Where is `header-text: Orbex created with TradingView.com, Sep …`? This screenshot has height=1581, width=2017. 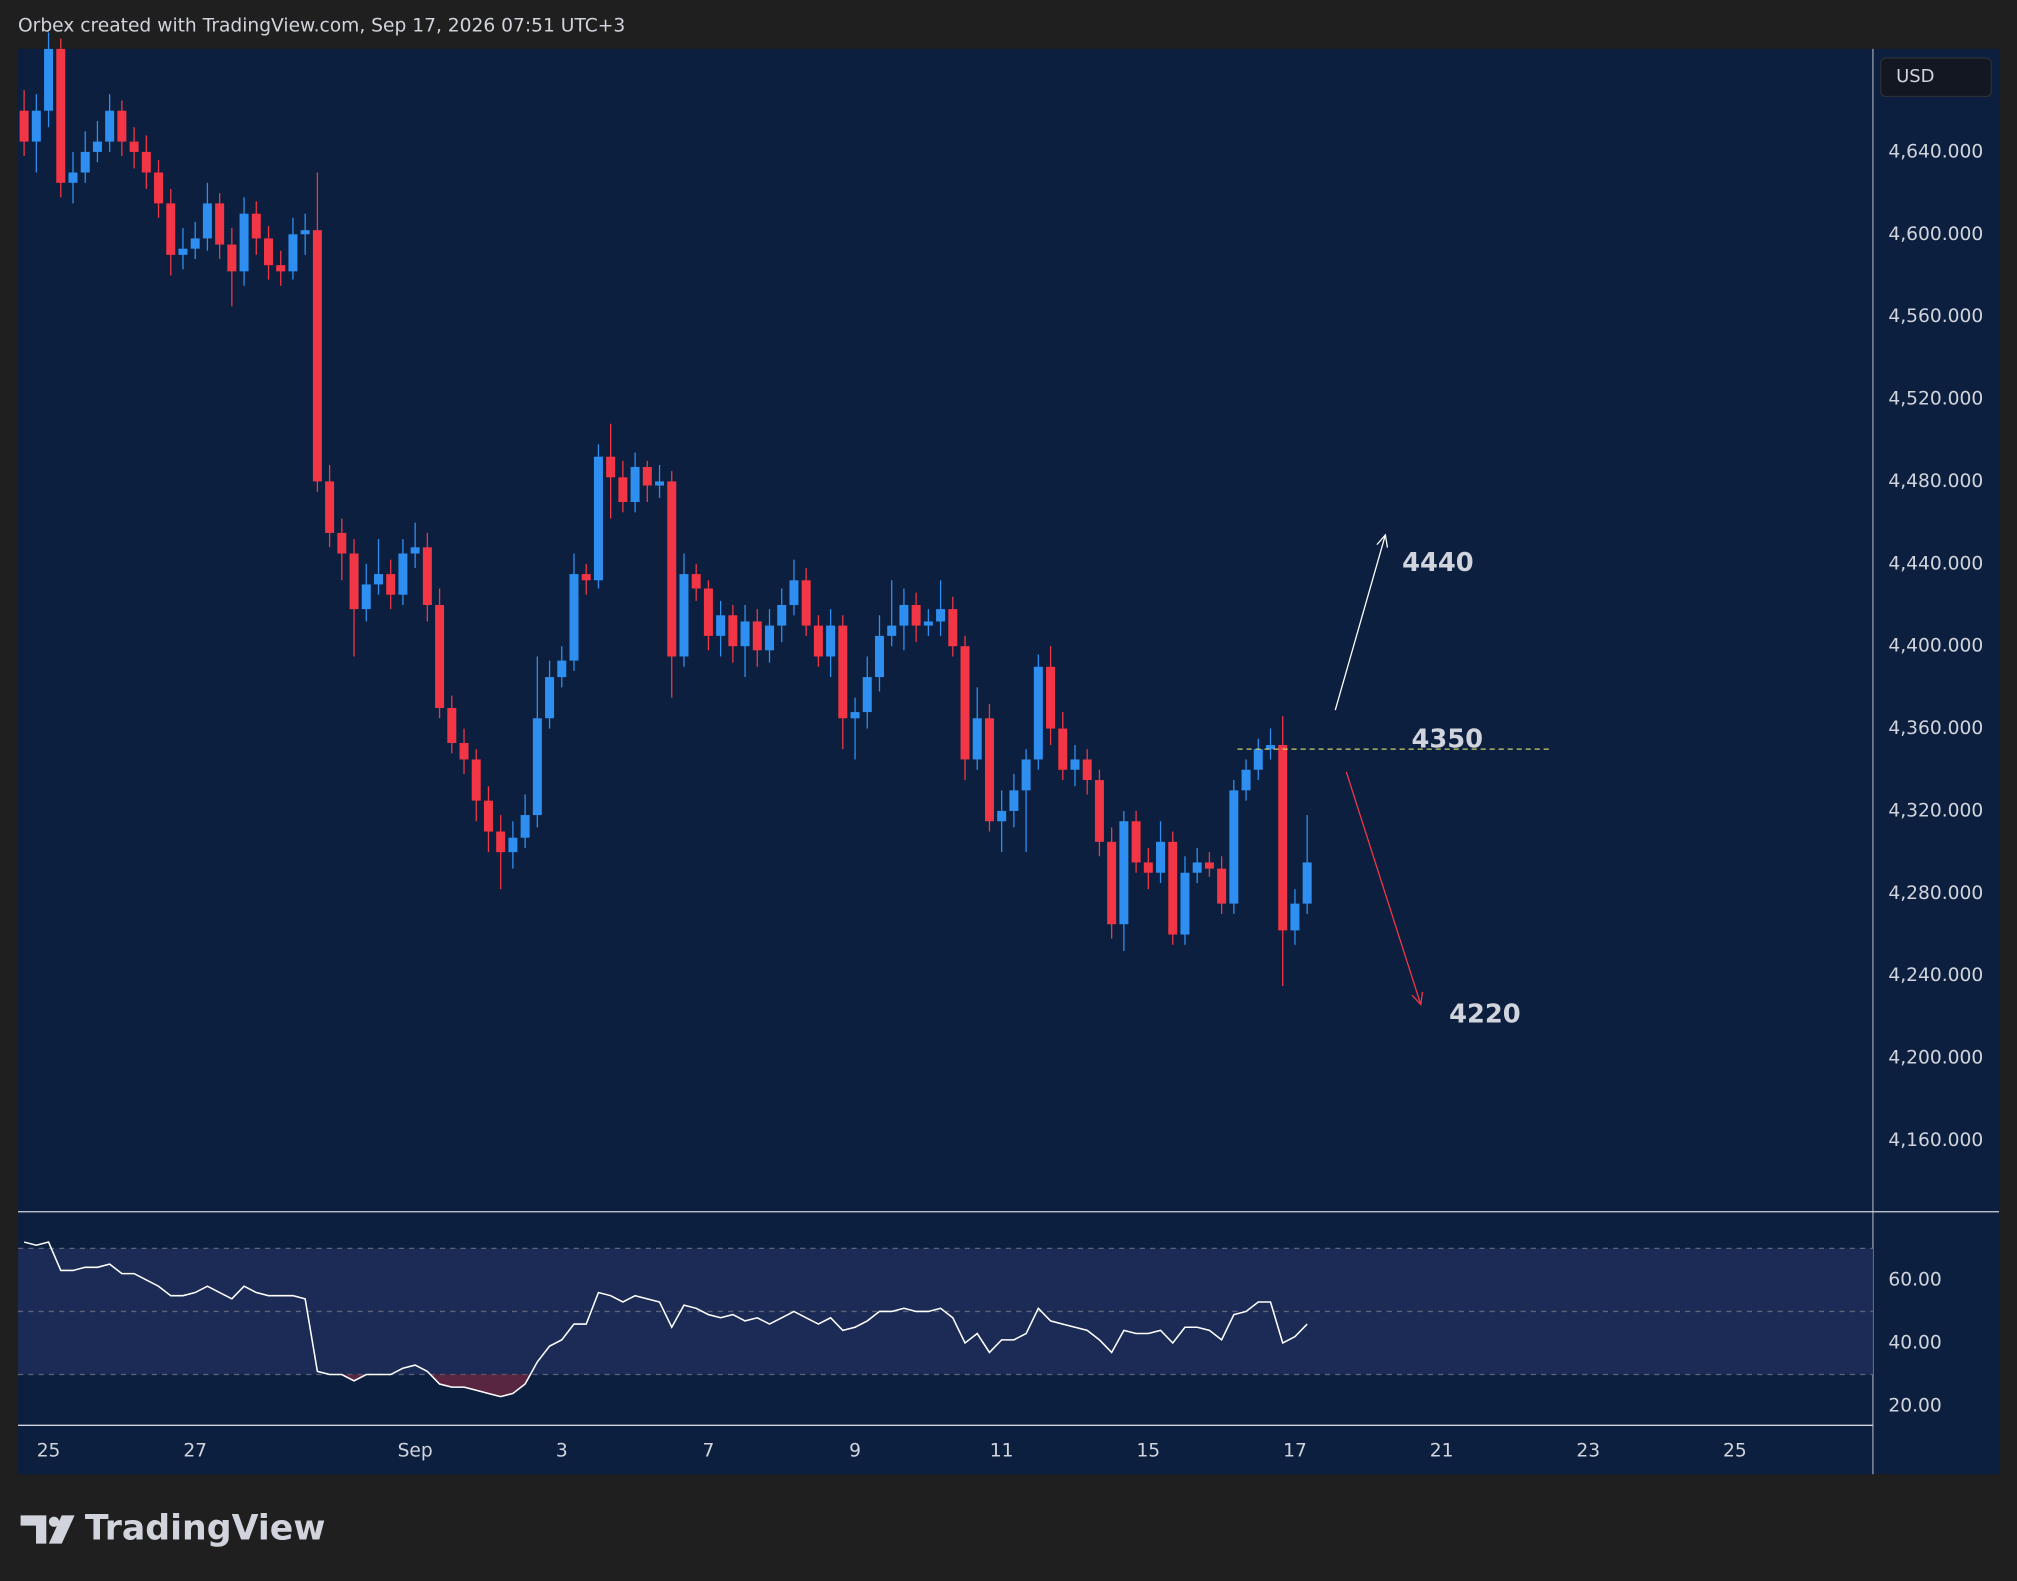 header-text: Orbex created with TradingView.com, Sep … is located at coordinates (321, 25).